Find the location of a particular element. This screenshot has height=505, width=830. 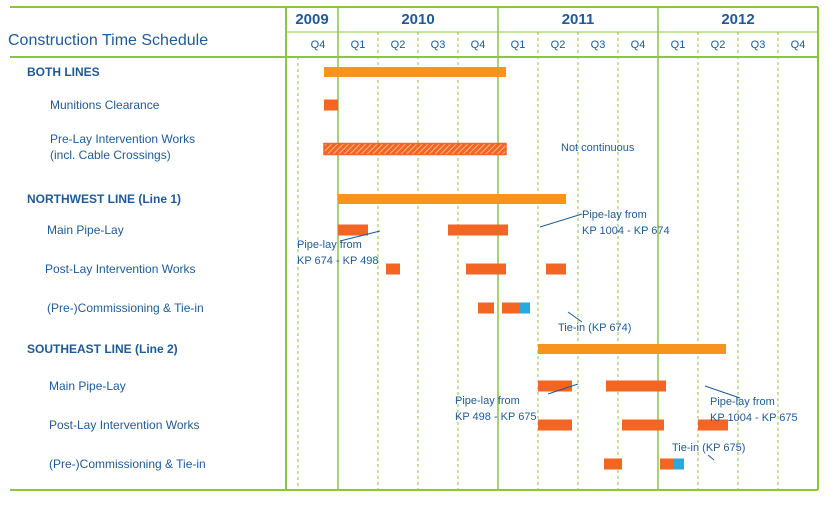

annotation-tiein-674: Tie-in (KP 674) is located at coordinates (594, 328).